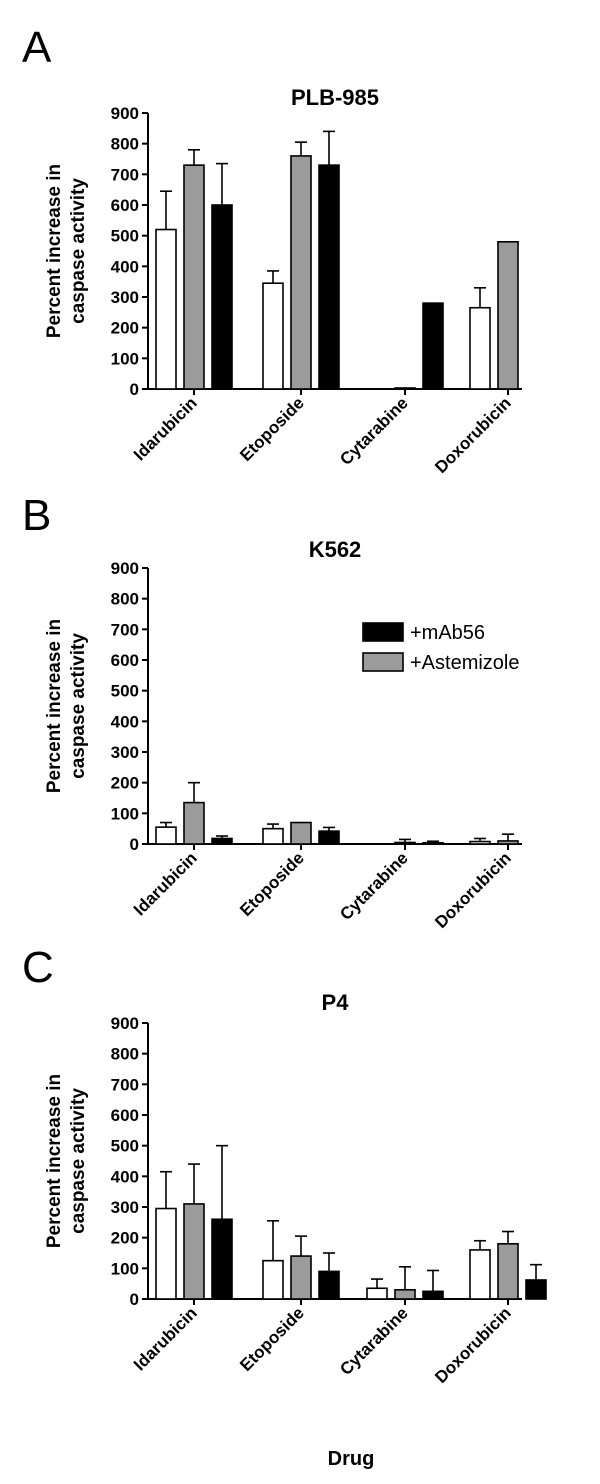  I want to click on panel-letter: C, so click(38, 967).